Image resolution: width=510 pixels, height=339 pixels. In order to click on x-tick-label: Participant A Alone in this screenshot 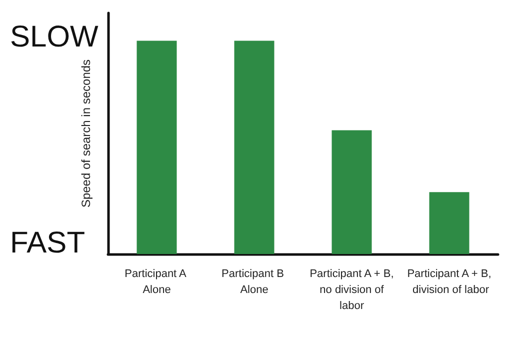, I will do `click(156, 282)`.